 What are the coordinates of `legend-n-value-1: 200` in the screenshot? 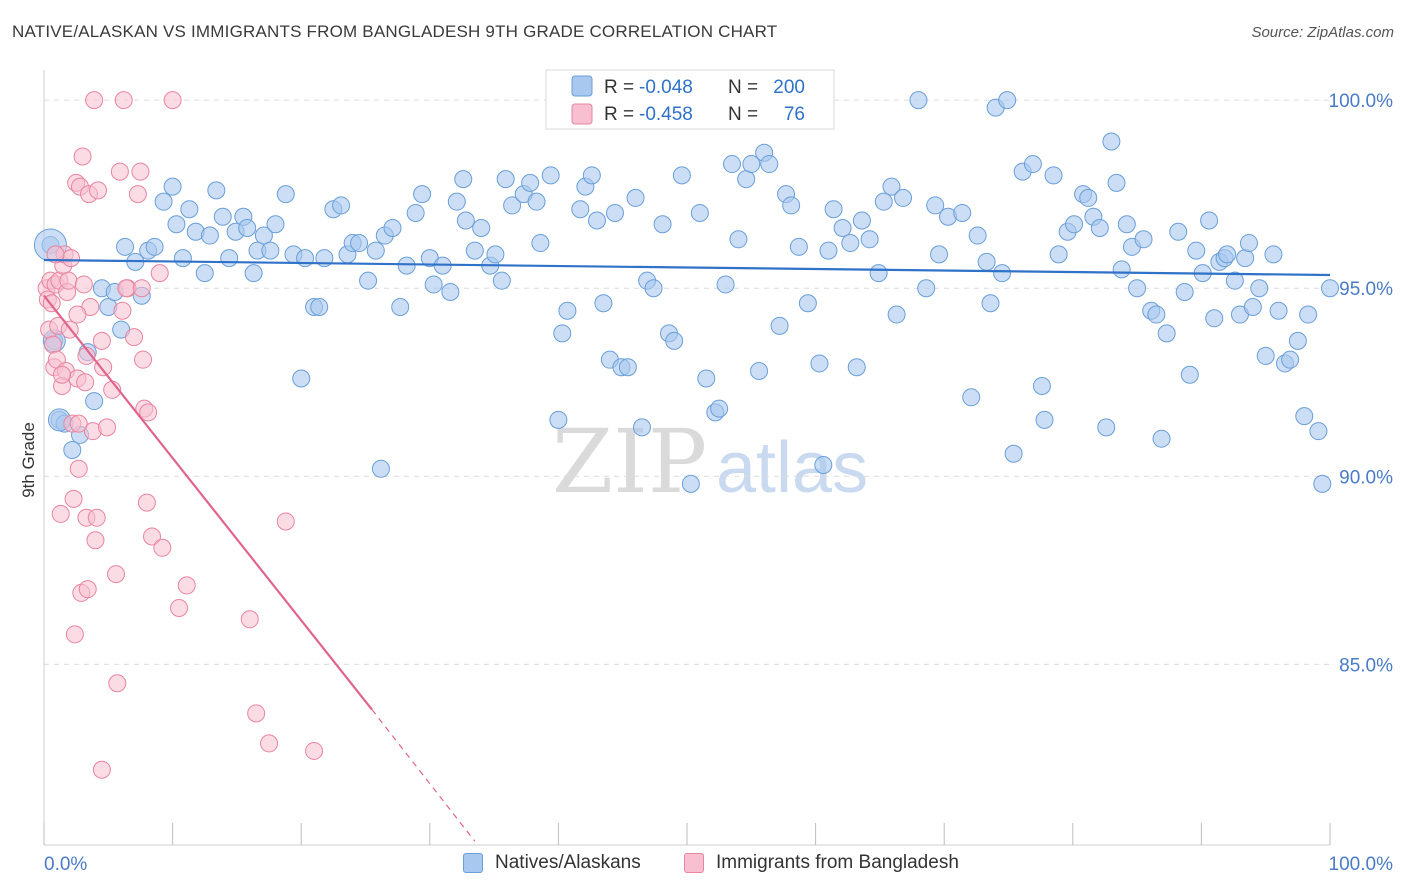 It's located at (789, 87).